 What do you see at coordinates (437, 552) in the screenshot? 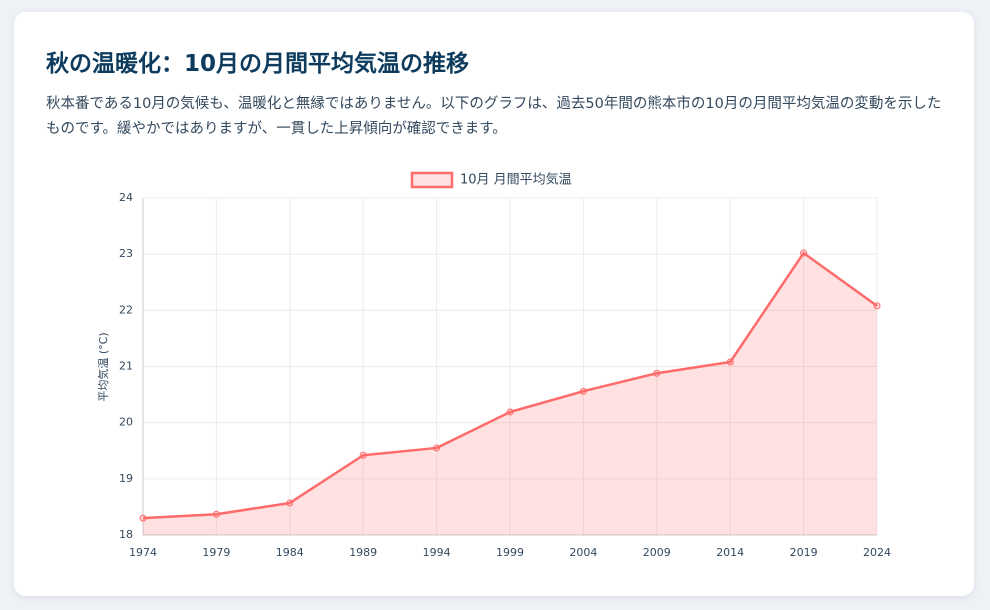
I see `x-tick-label: 1994` at bounding box center [437, 552].